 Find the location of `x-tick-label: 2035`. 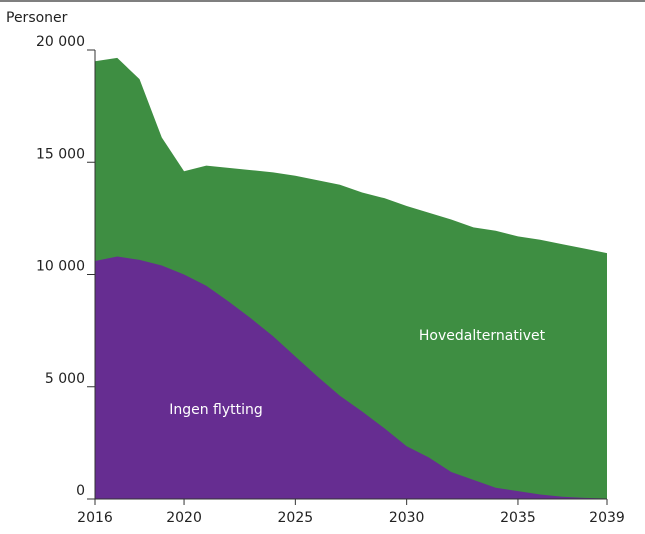

x-tick-label: 2035 is located at coordinates (518, 518).